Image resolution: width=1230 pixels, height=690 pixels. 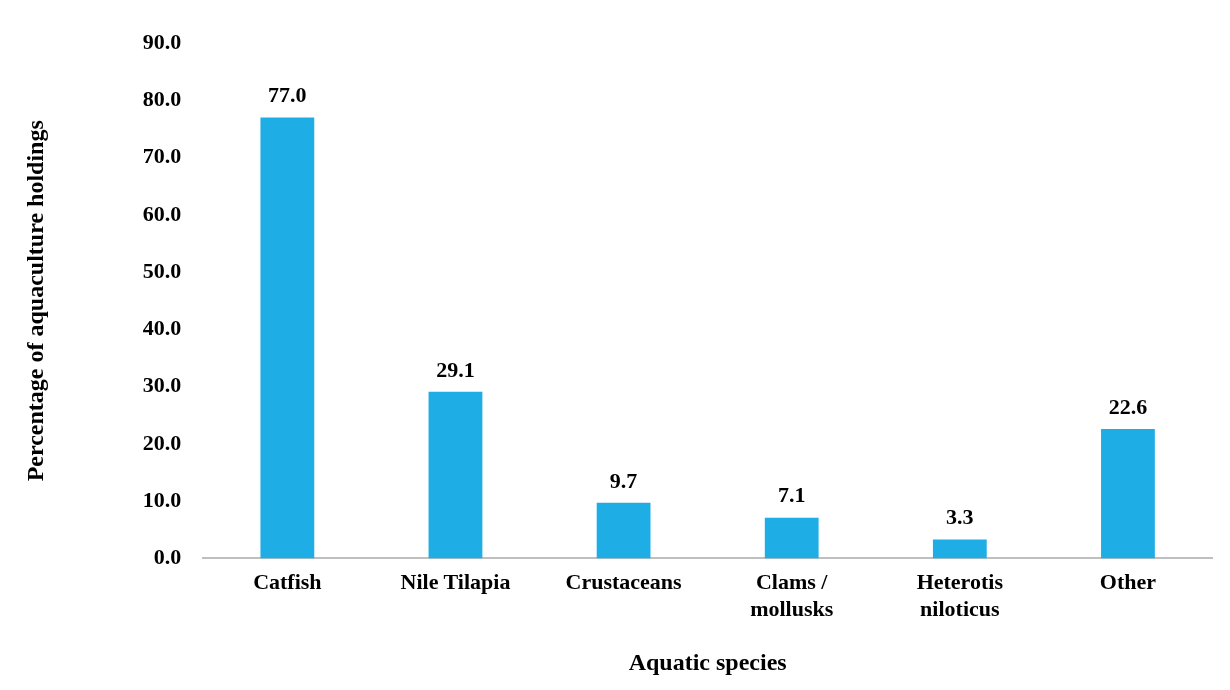 What do you see at coordinates (623, 480) in the screenshot?
I see `data-label: 9.7` at bounding box center [623, 480].